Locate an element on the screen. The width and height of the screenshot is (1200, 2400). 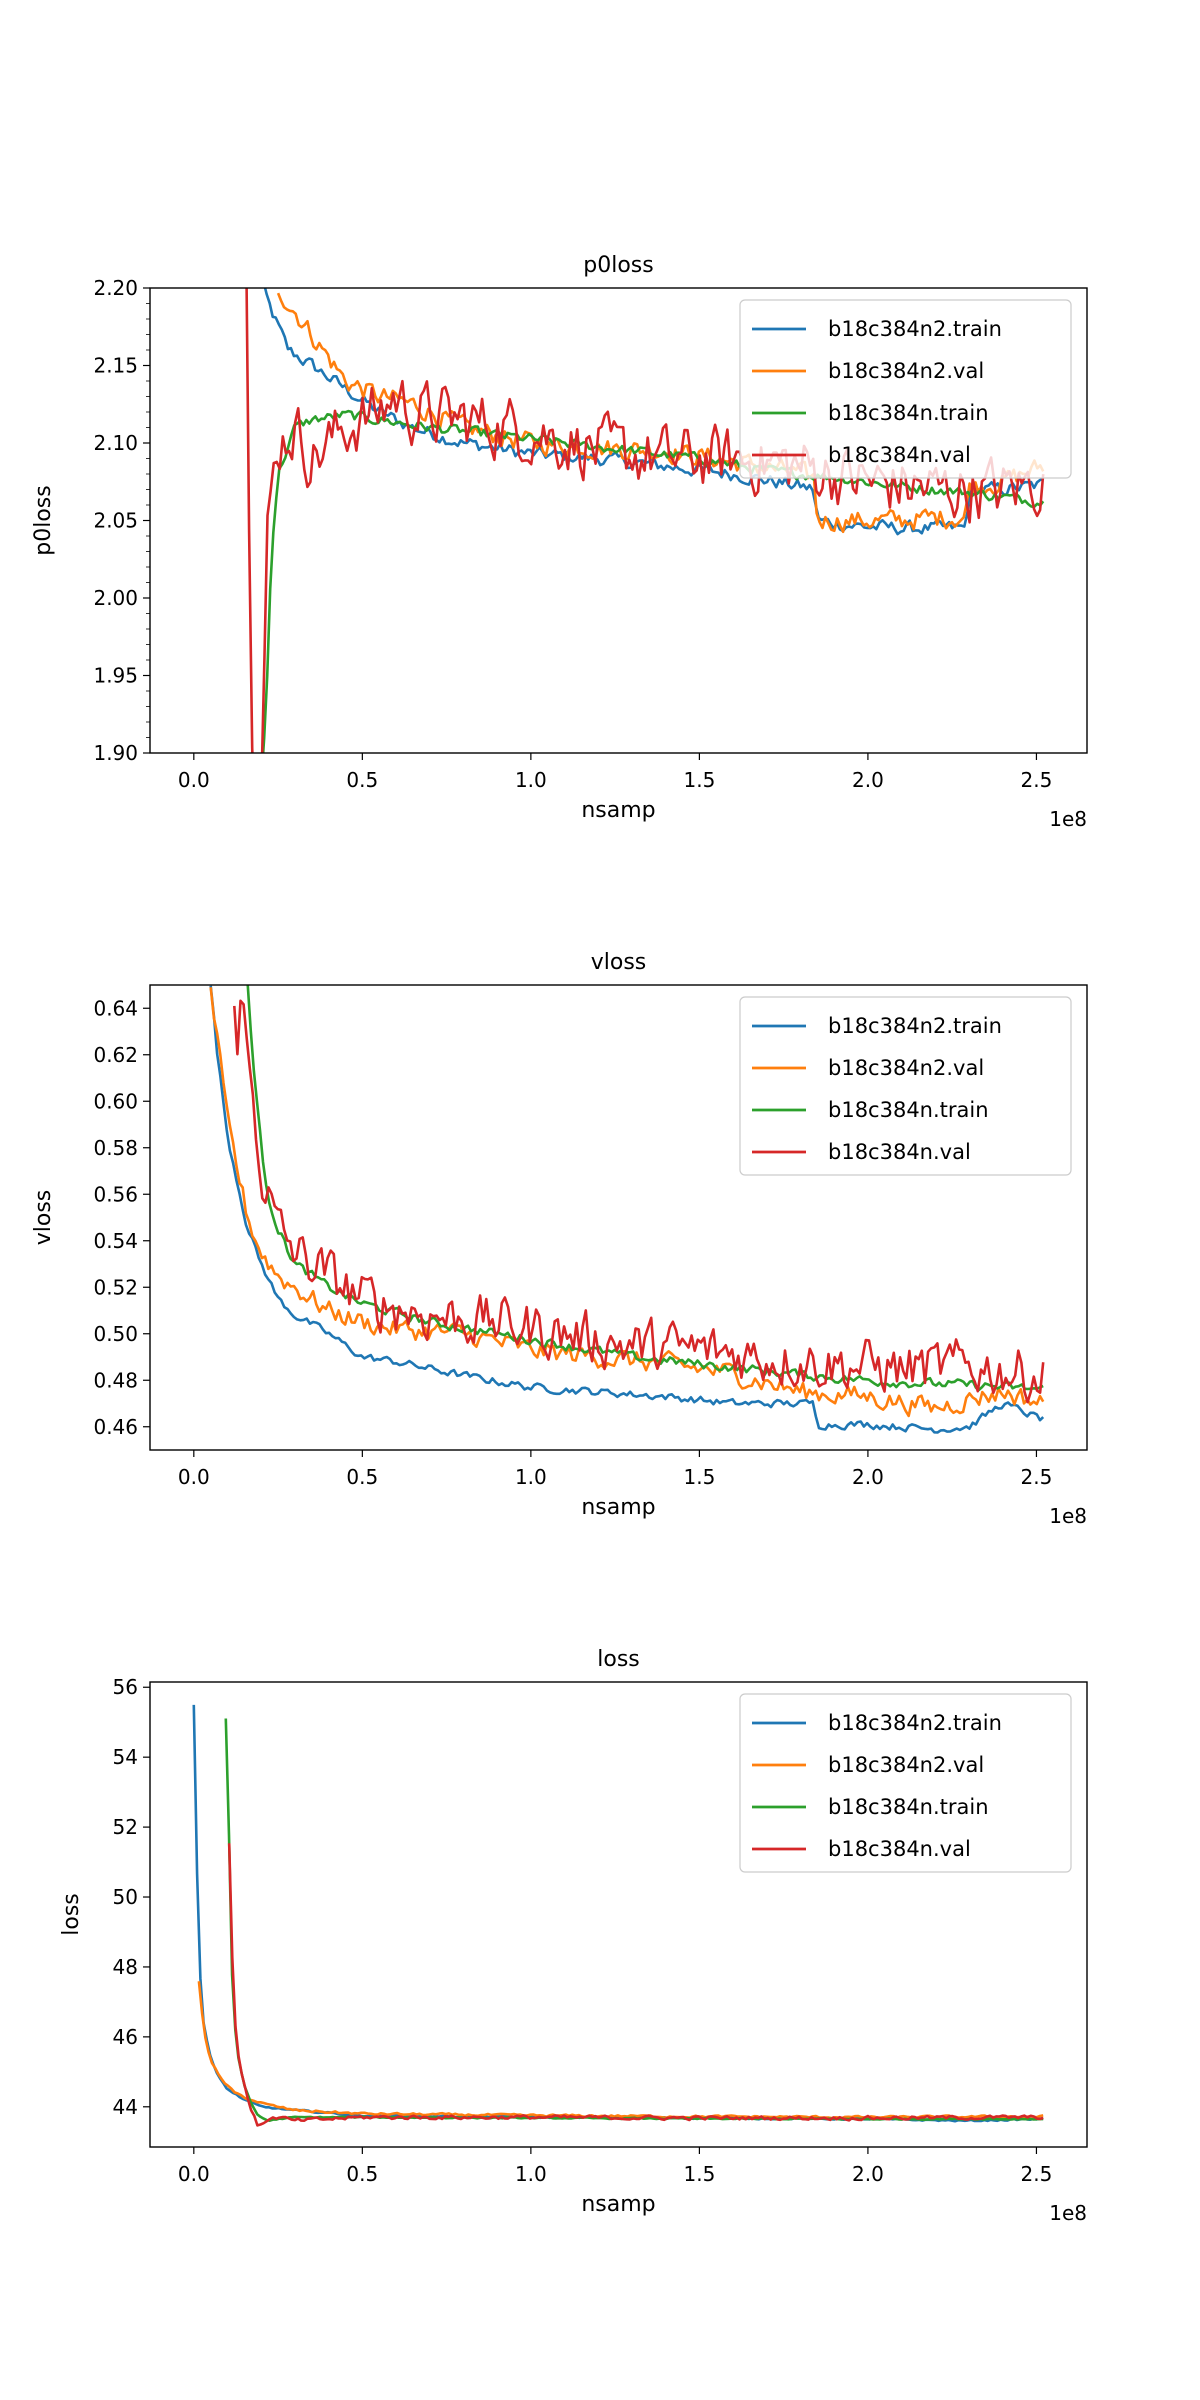
y-tick-label: 0.62 is located at coordinates (115, 1055).